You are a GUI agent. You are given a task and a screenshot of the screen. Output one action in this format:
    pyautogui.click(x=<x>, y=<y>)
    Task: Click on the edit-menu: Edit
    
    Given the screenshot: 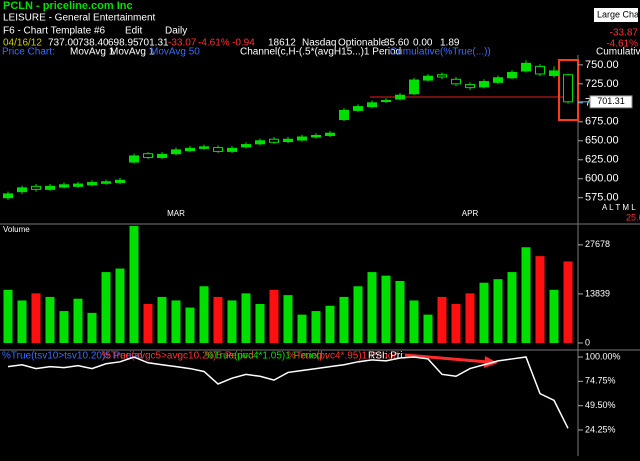 What is the action you would take?
    pyautogui.click(x=133, y=31)
    